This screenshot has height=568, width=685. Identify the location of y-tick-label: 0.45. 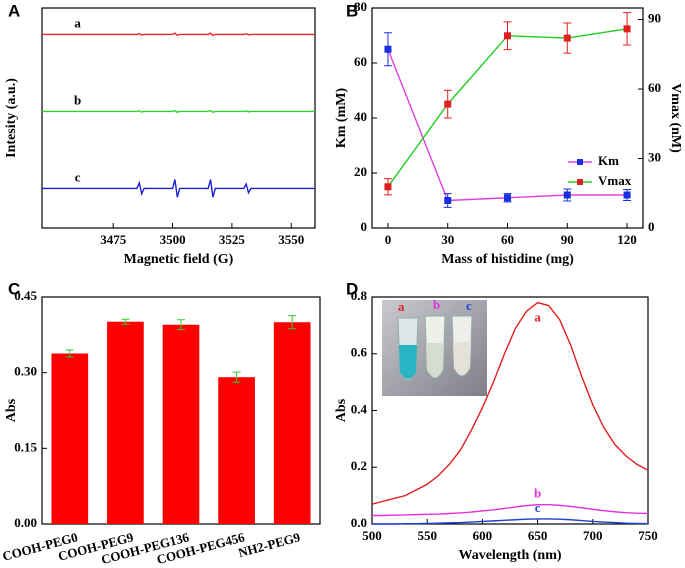
(25, 295).